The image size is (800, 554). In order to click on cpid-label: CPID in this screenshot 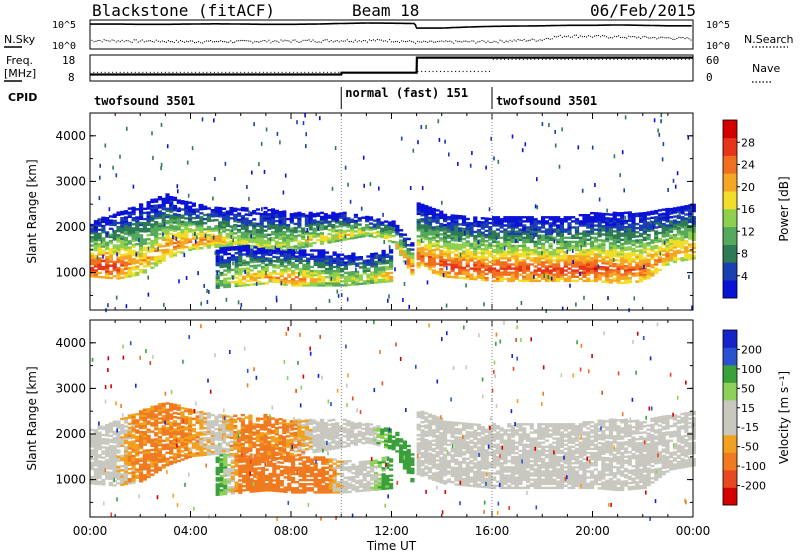, I will do `click(22, 97)`.